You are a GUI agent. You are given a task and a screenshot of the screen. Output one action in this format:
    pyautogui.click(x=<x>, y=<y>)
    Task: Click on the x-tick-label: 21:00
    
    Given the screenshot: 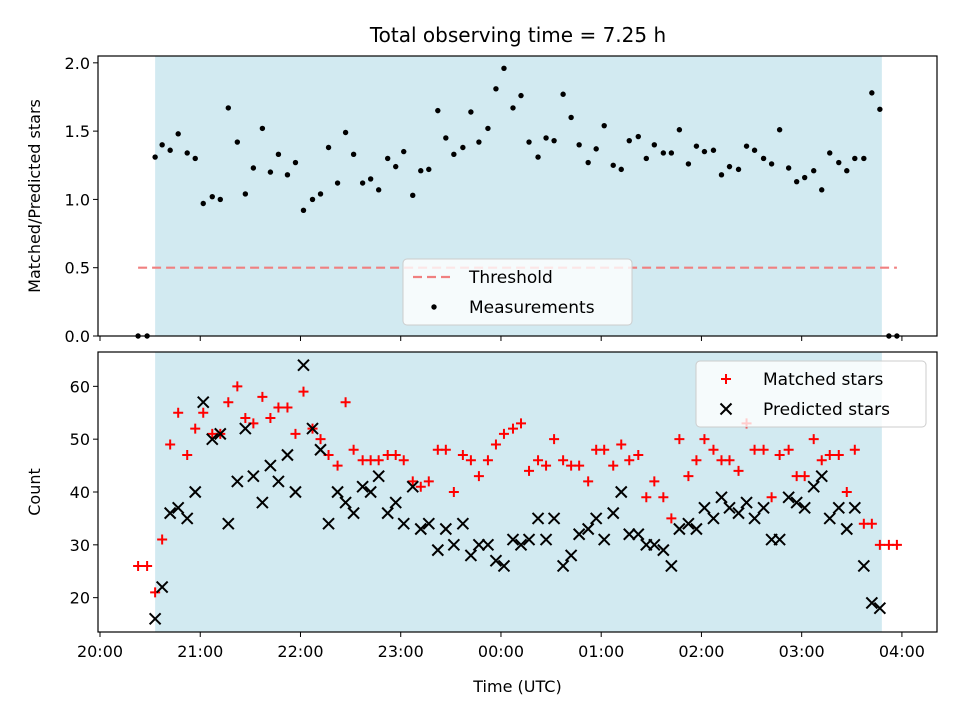 What is the action you would take?
    pyautogui.click(x=200, y=651)
    